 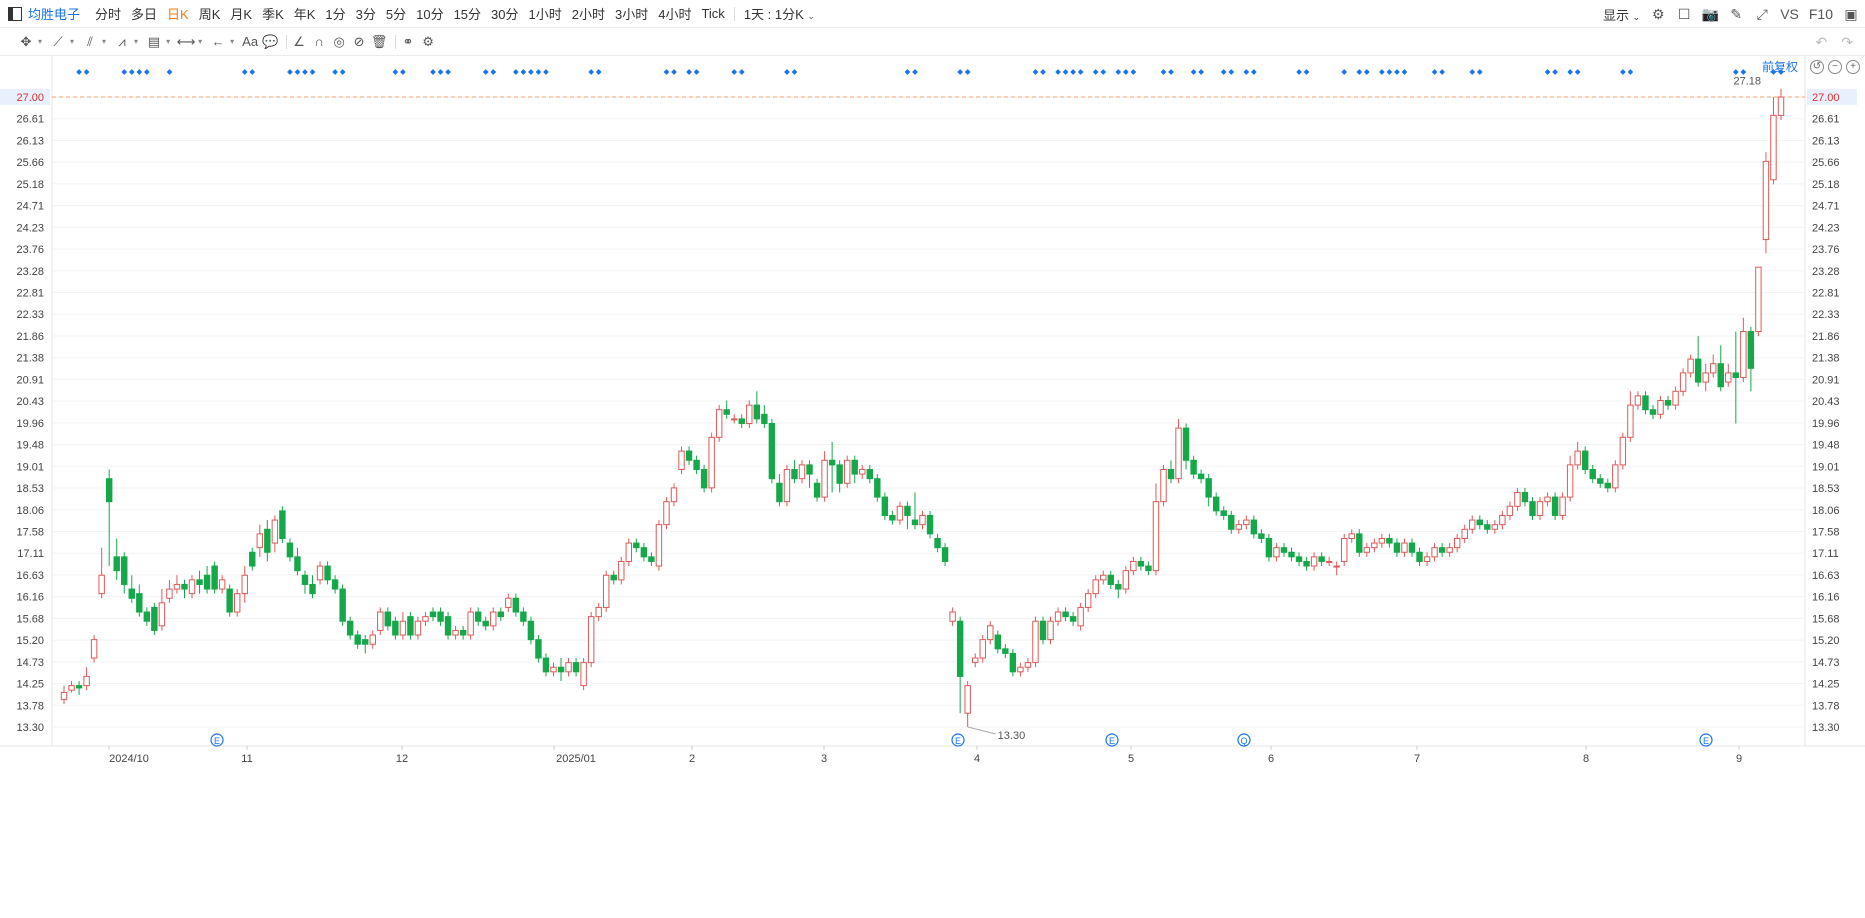 What do you see at coordinates (779, 14) in the screenshot?
I see `range-select: 1天 : 1分K ⌄` at bounding box center [779, 14].